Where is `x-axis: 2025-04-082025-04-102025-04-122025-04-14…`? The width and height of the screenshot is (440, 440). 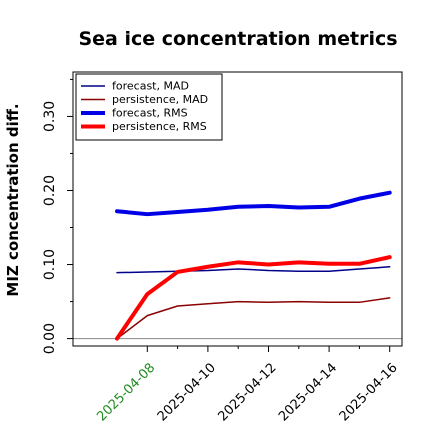
x-axis: 2025-04-082025-04-102025-04-122025-04-14… is located at coordinates (247, 385).